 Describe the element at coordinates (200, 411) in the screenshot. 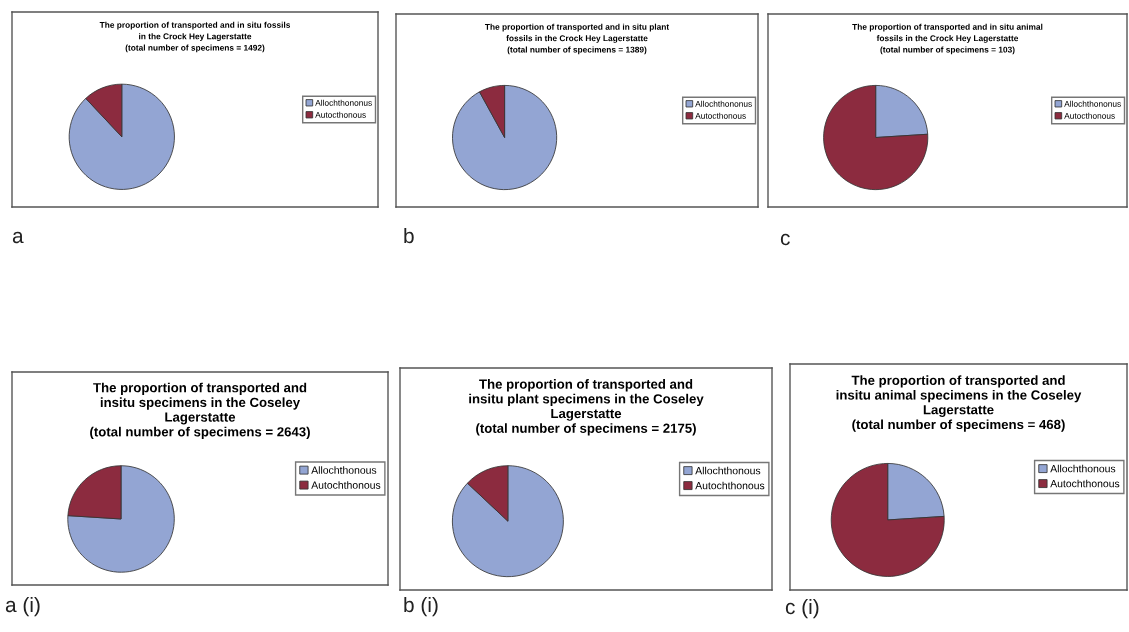

I see `chart-title: The proportion of transported and insitu specimens in the Coseley Lagerstatte (total number of specimens = 2643)` at that location.